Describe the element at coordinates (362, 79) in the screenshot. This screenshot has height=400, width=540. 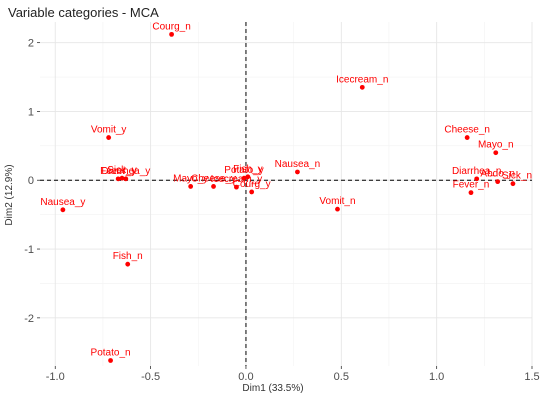
I see `point-label: Icecream_n` at that location.